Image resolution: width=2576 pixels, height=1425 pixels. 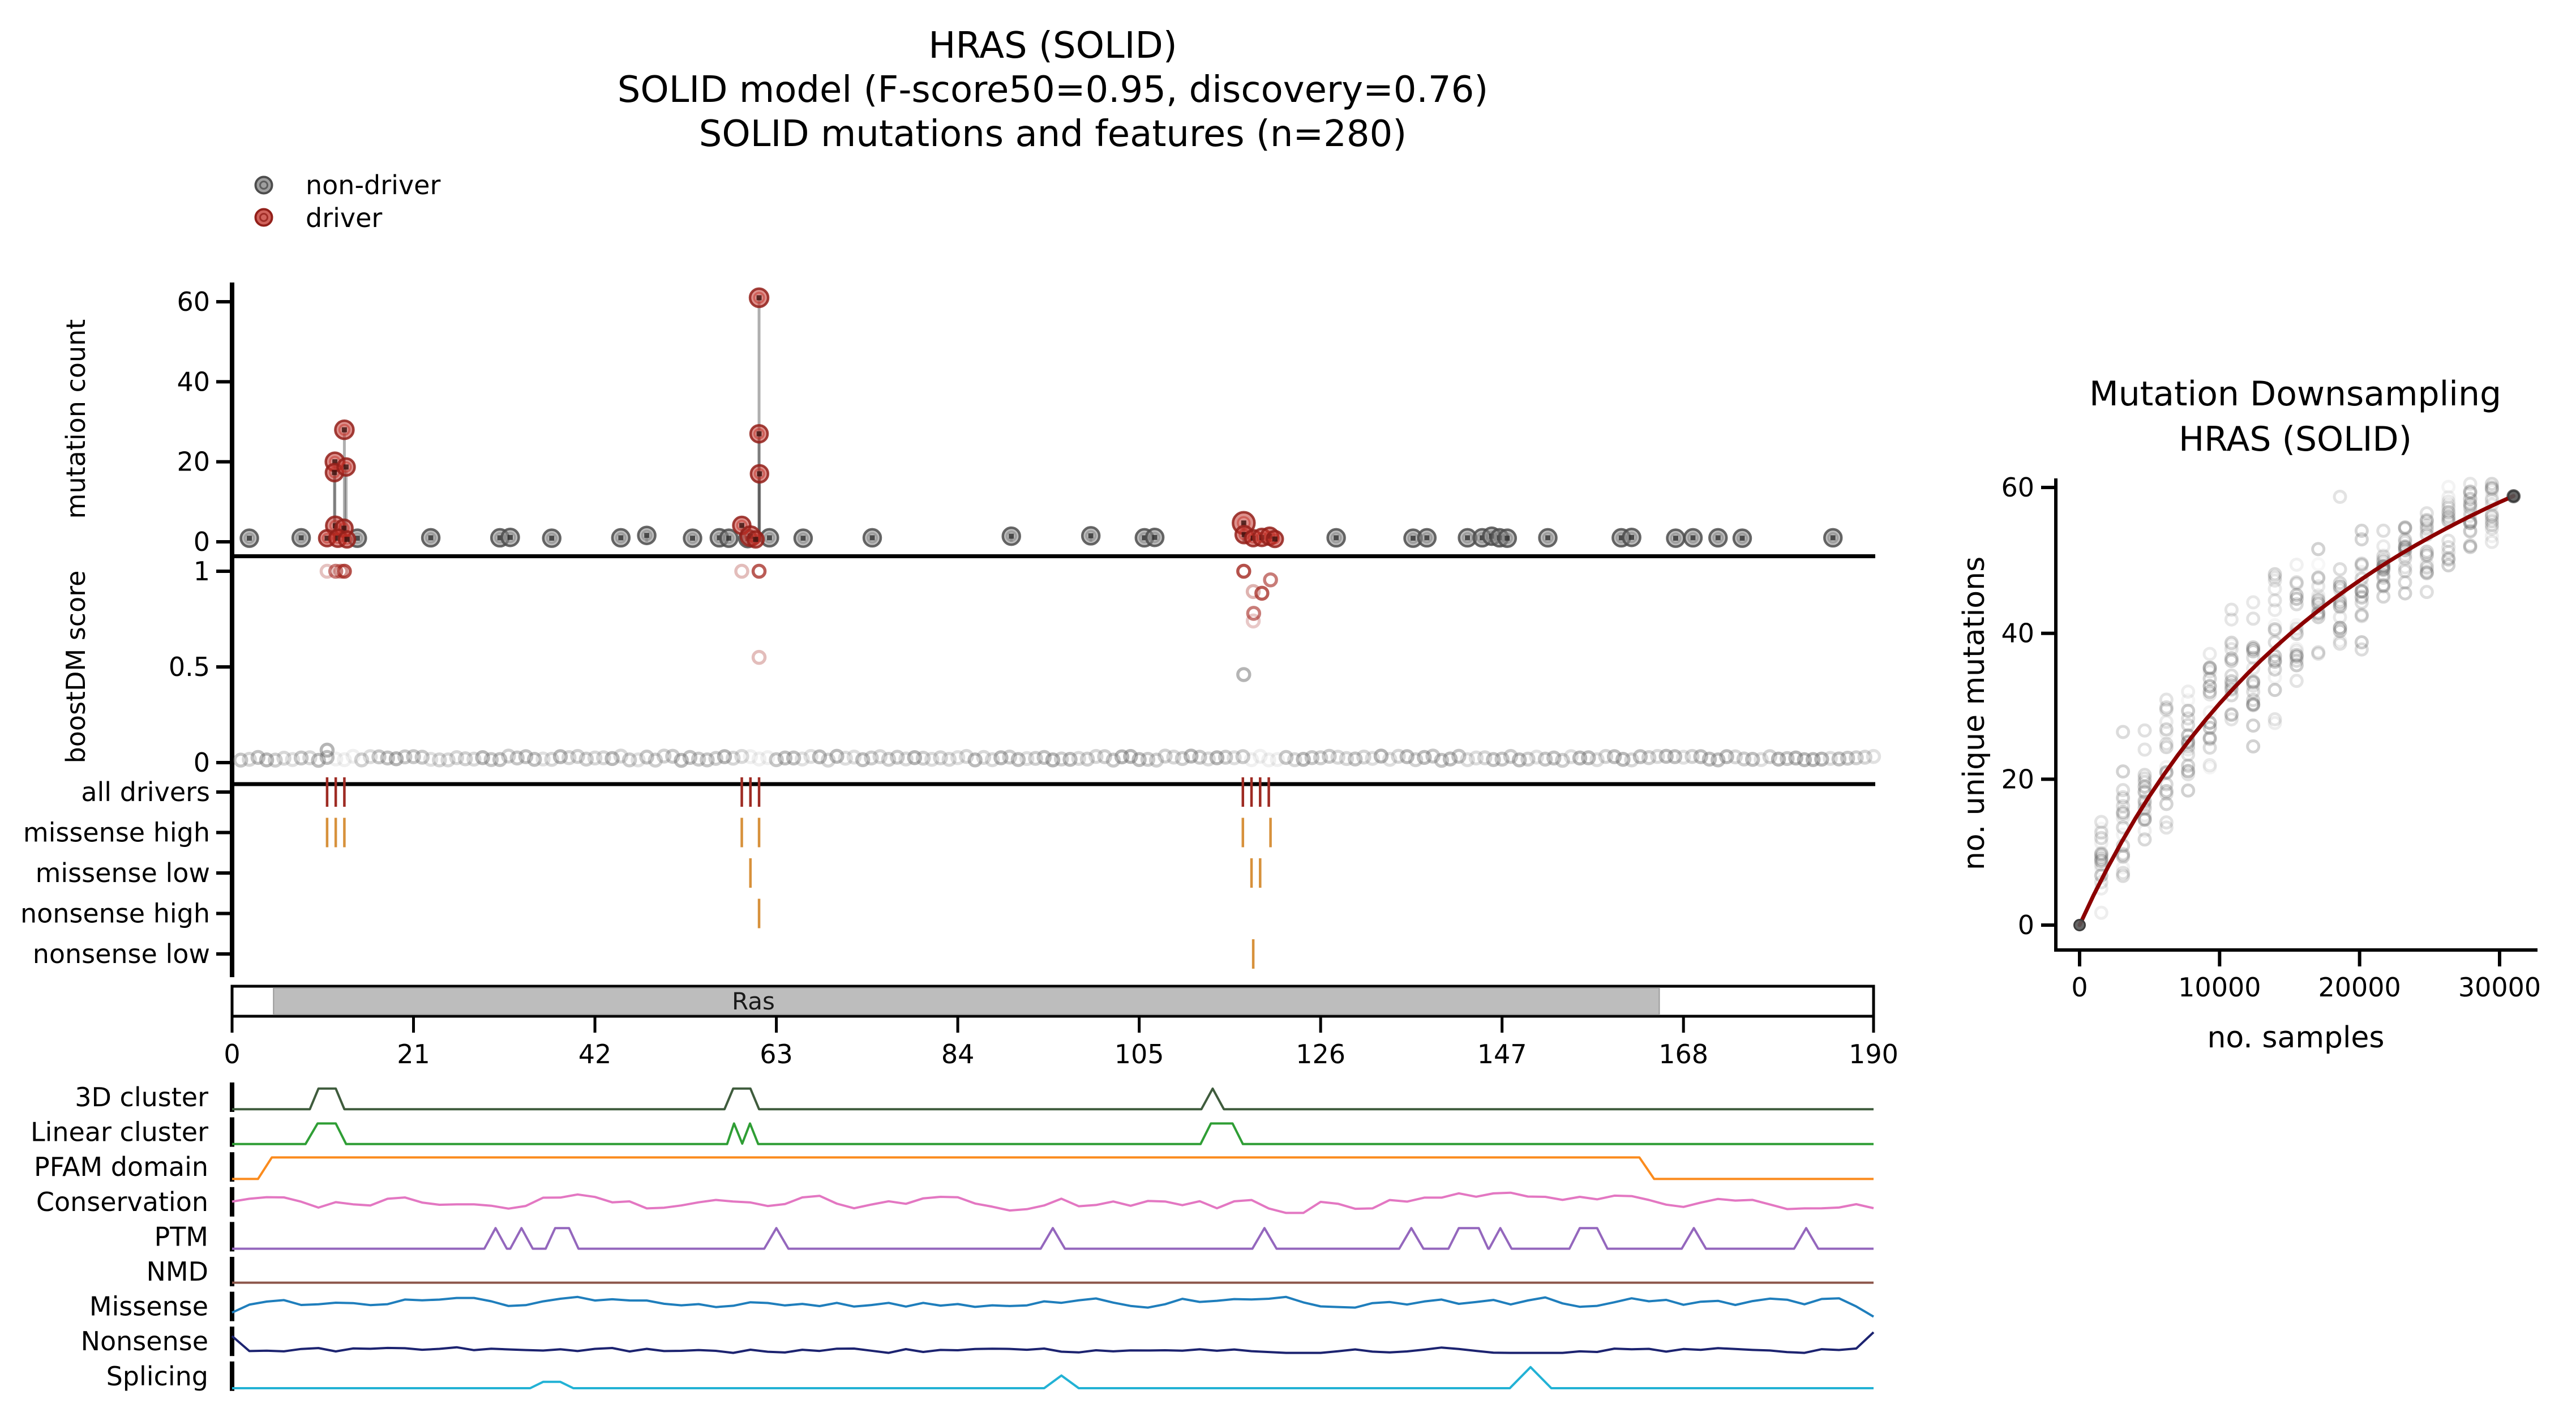 I want to click on boostdm-dot-driver, so click(x=327, y=571).